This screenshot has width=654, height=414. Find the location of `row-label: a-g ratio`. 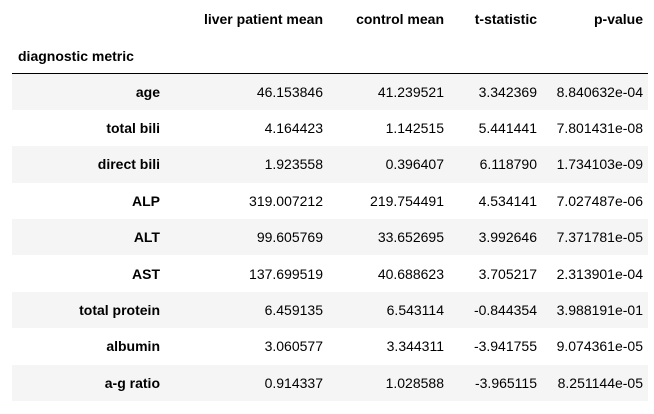

row-label: a-g ratio is located at coordinates (132, 382).